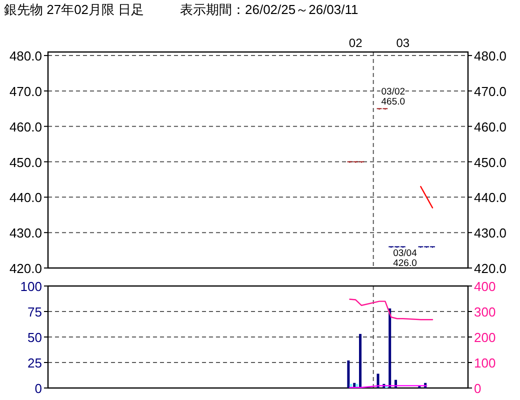  Describe the element at coordinates (490, 162) in the screenshot. I see `y2-tick-label: 450.0` at that location.